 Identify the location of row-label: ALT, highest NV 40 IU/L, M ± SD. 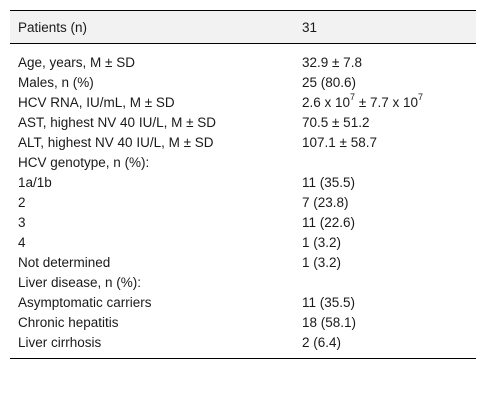
(116, 142).